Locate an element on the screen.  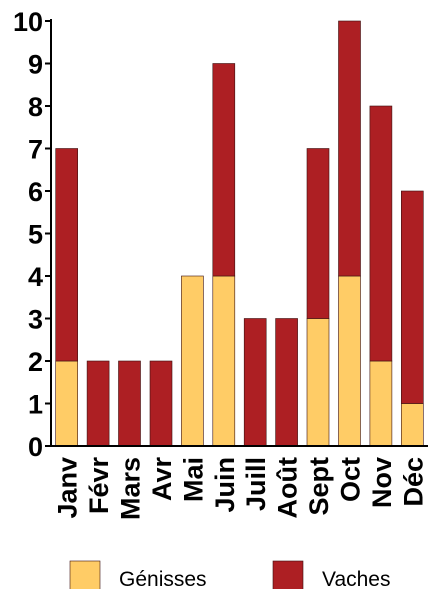
y-tick-label: 1 is located at coordinates (35, 405).